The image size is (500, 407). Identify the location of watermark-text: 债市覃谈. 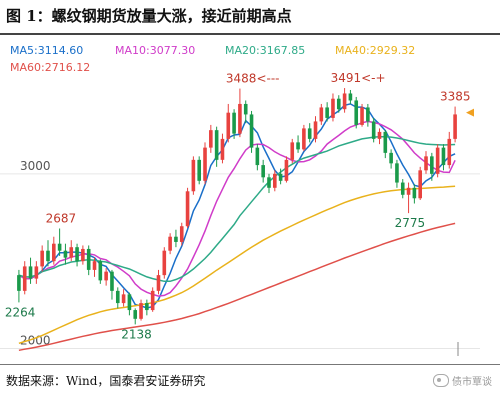
(472, 382).